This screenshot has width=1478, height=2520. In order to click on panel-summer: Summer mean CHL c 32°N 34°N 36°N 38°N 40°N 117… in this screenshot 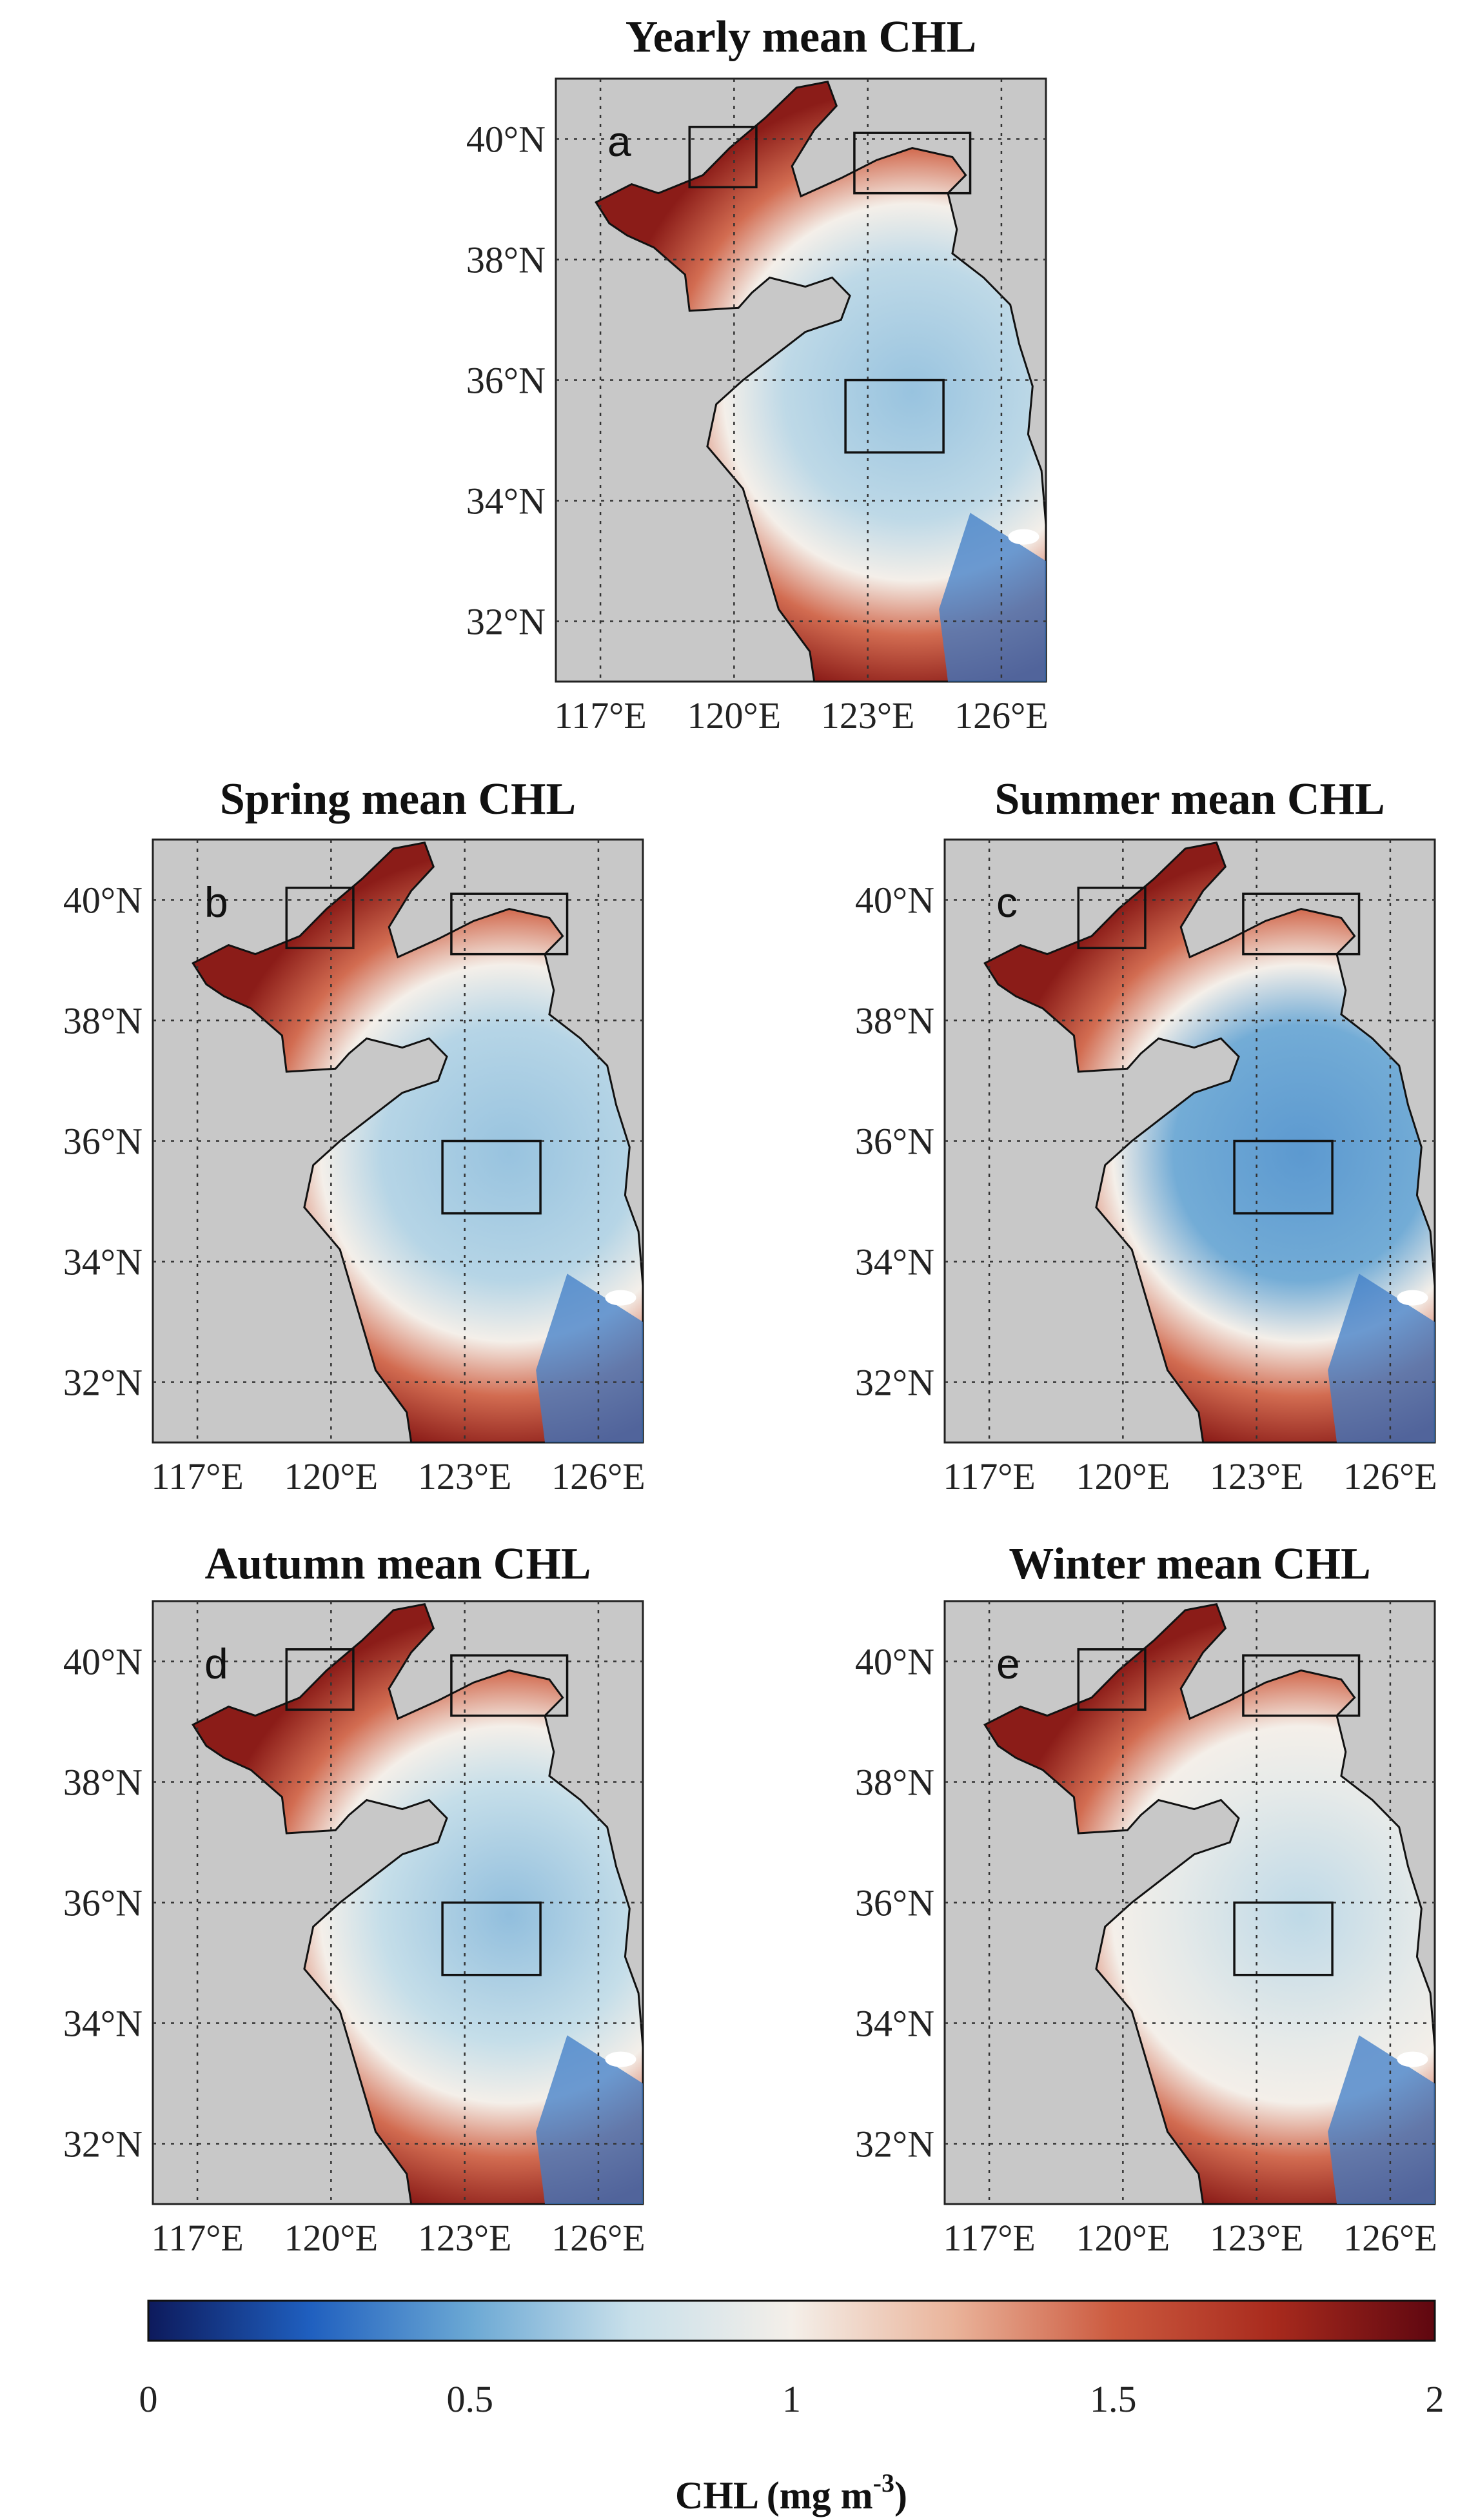, I will do `click(1146, 1135)`.